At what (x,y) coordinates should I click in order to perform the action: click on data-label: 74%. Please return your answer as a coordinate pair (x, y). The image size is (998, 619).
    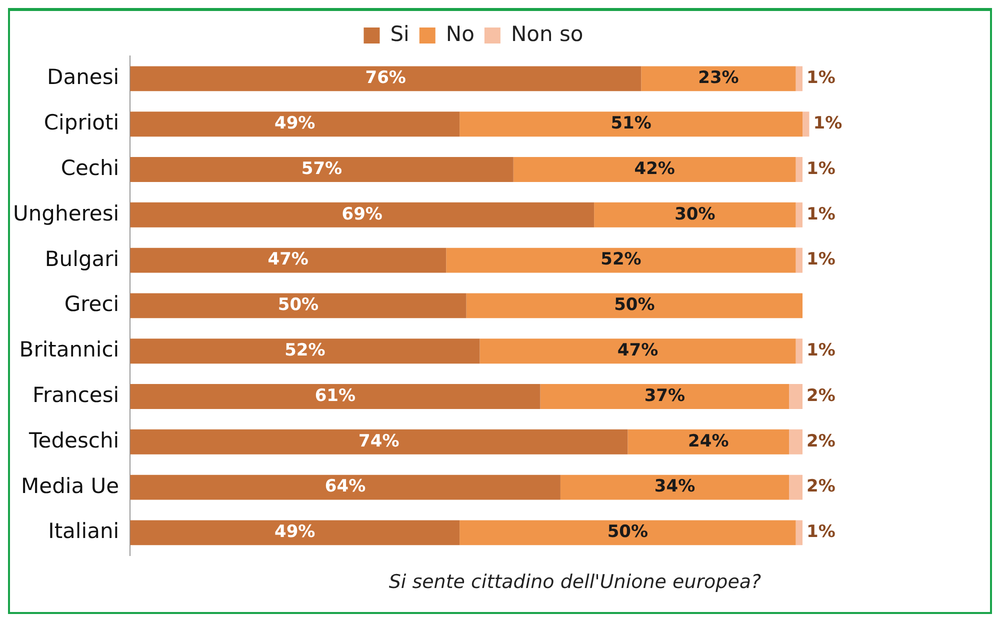
    Looking at the image, I should click on (379, 441).